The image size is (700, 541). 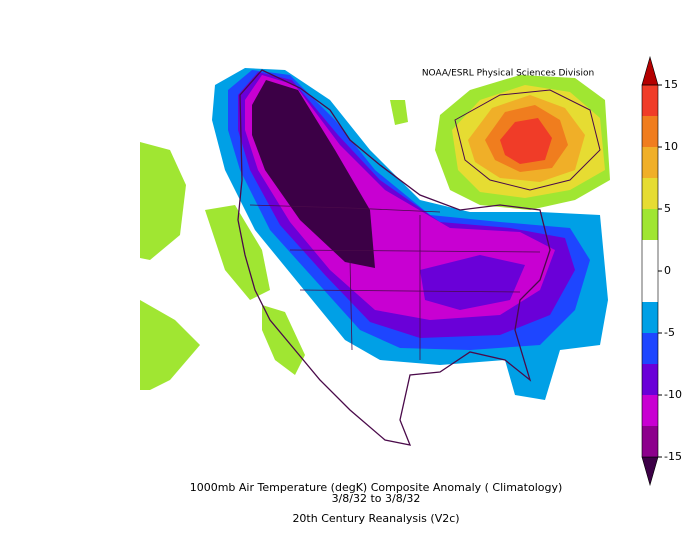 I want to click on colorbar-tick-label: 0, so click(x=667, y=270).